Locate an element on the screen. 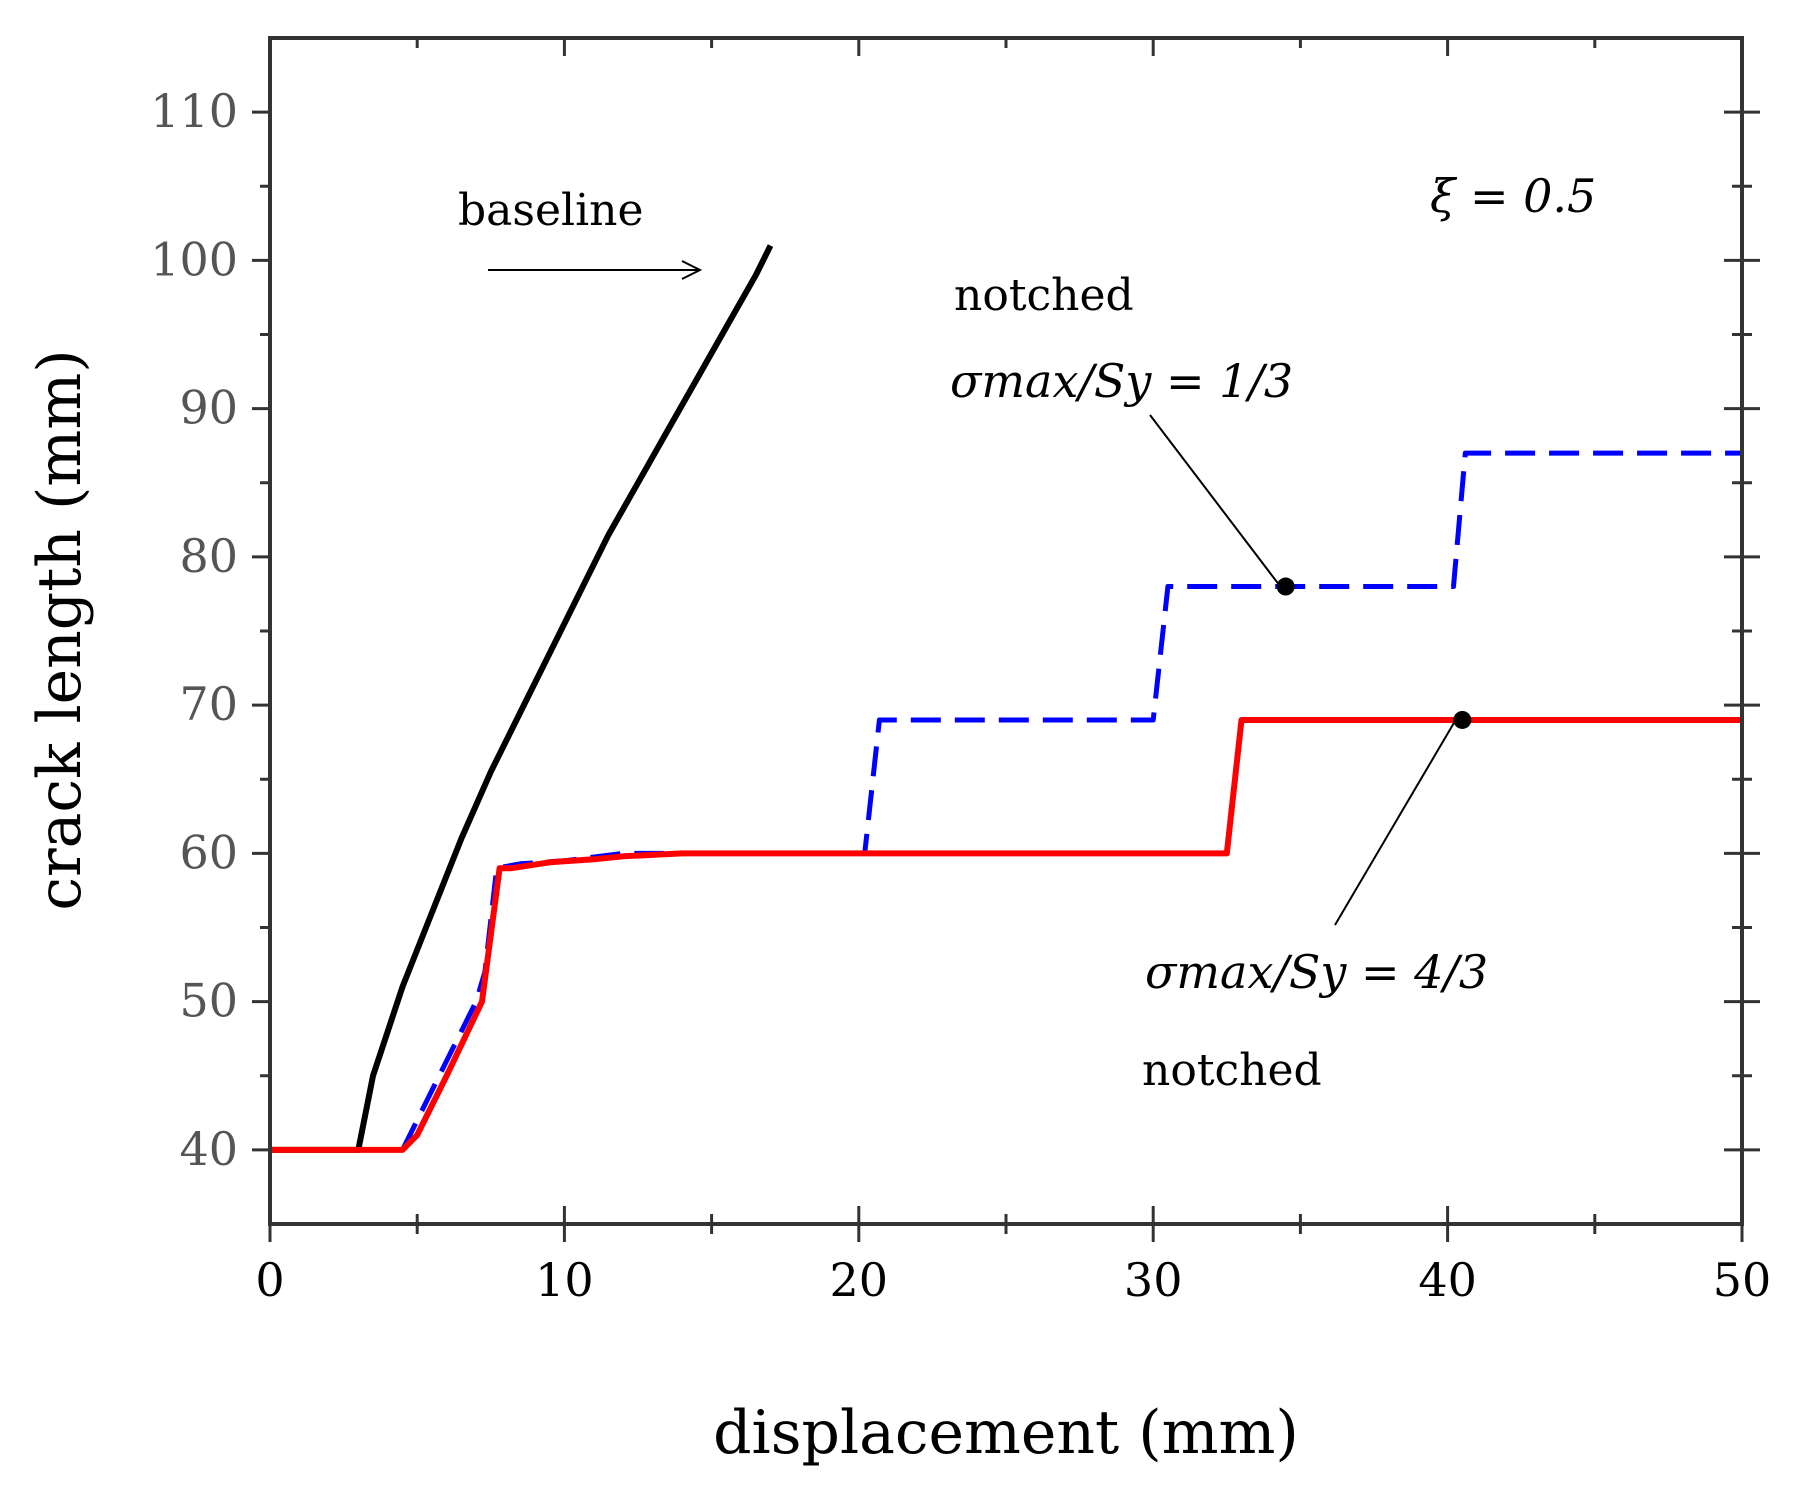 This screenshot has width=1798, height=1497. x-tick-label: 40 is located at coordinates (1447, 1280).